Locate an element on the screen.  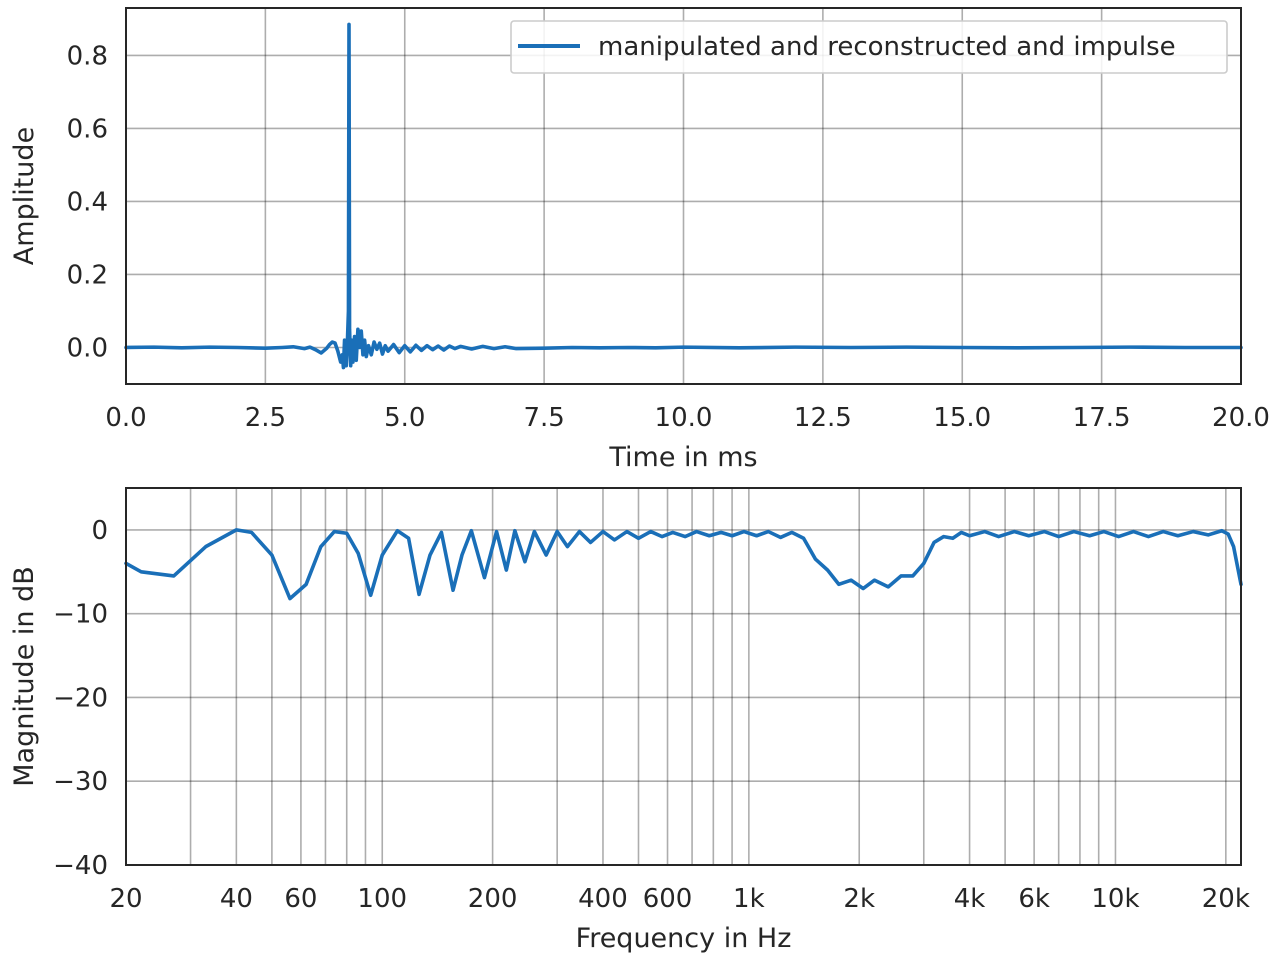
time-y-tick-label: 0.4 is located at coordinates (87, 202).